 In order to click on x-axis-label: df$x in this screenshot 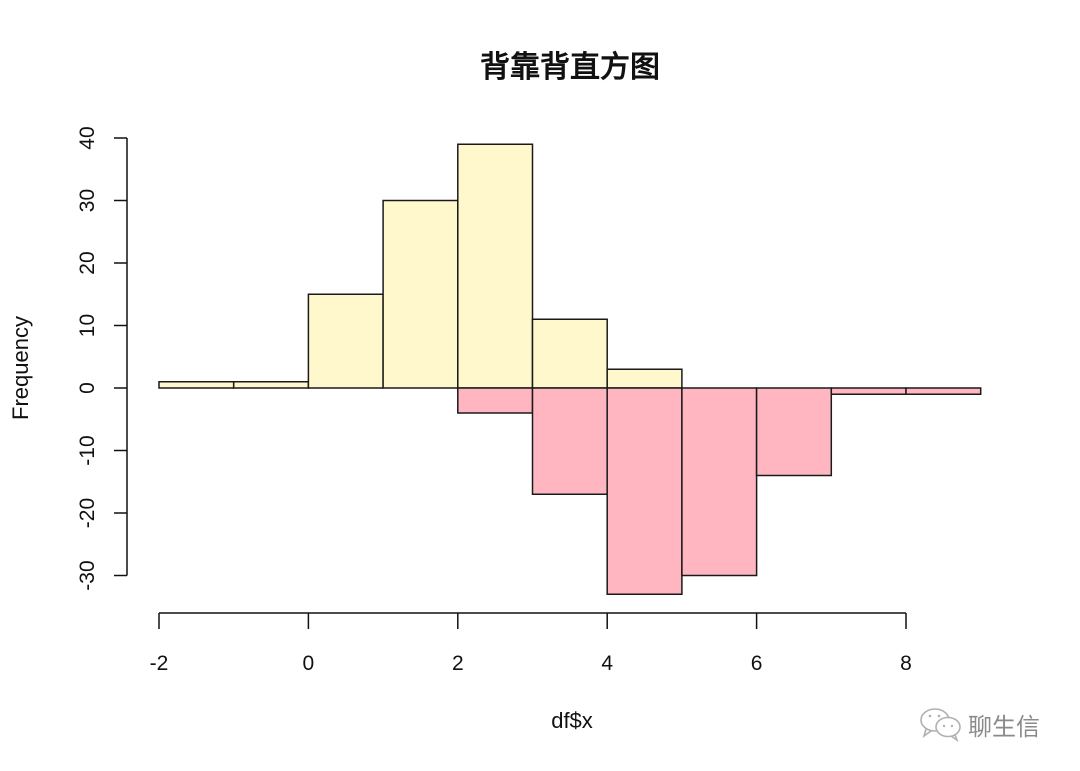, I will do `click(572, 720)`.